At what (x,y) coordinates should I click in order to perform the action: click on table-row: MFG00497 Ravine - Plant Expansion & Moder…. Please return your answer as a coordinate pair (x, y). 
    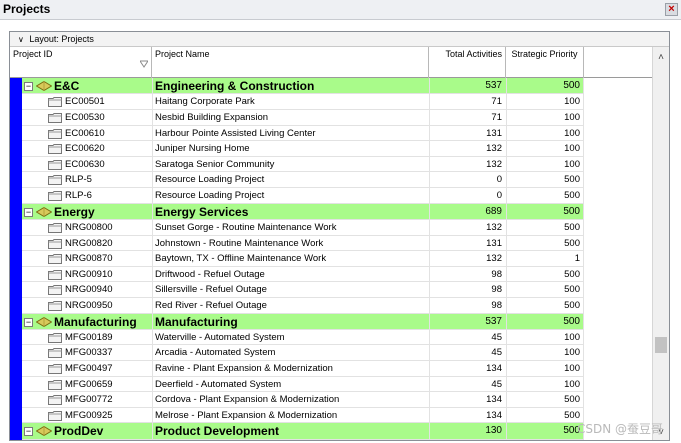
    Looking at the image, I should click on (331, 369).